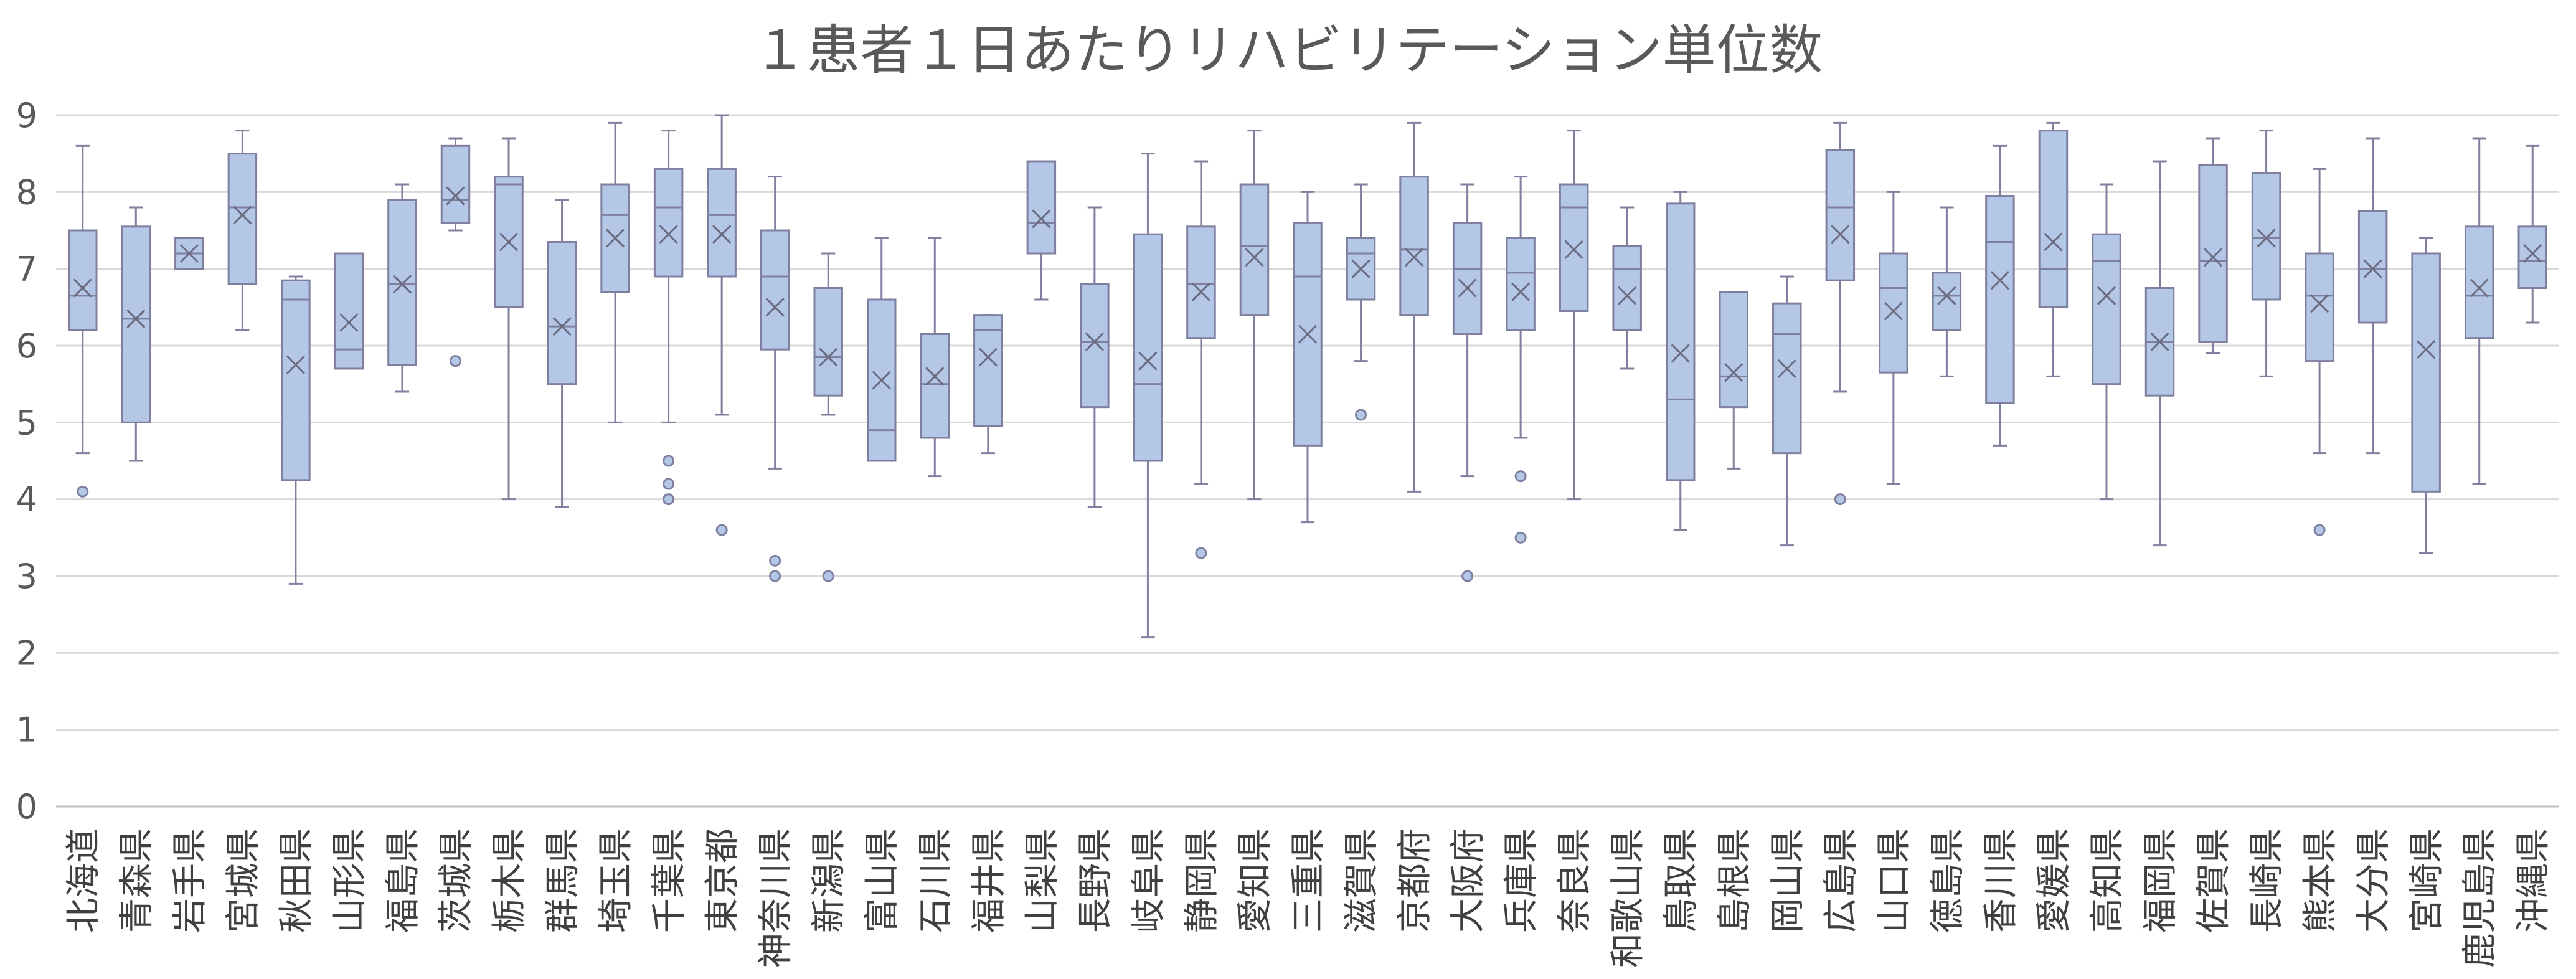 This screenshot has height=979, width=2576. What do you see at coordinates (1308, 357) in the screenshot?
I see `box-三重県` at bounding box center [1308, 357].